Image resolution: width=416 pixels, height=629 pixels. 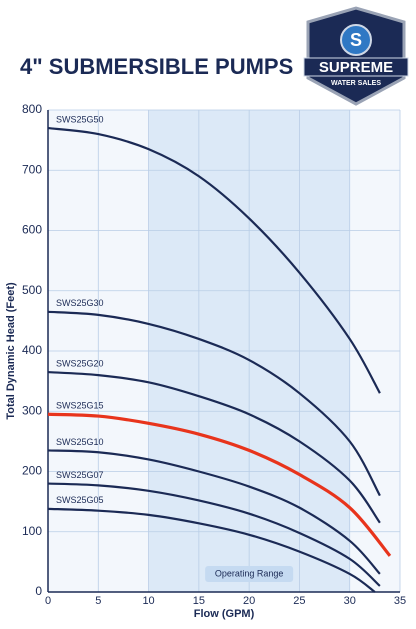 I want to click on series-label: SWS25G30, so click(x=80, y=303).